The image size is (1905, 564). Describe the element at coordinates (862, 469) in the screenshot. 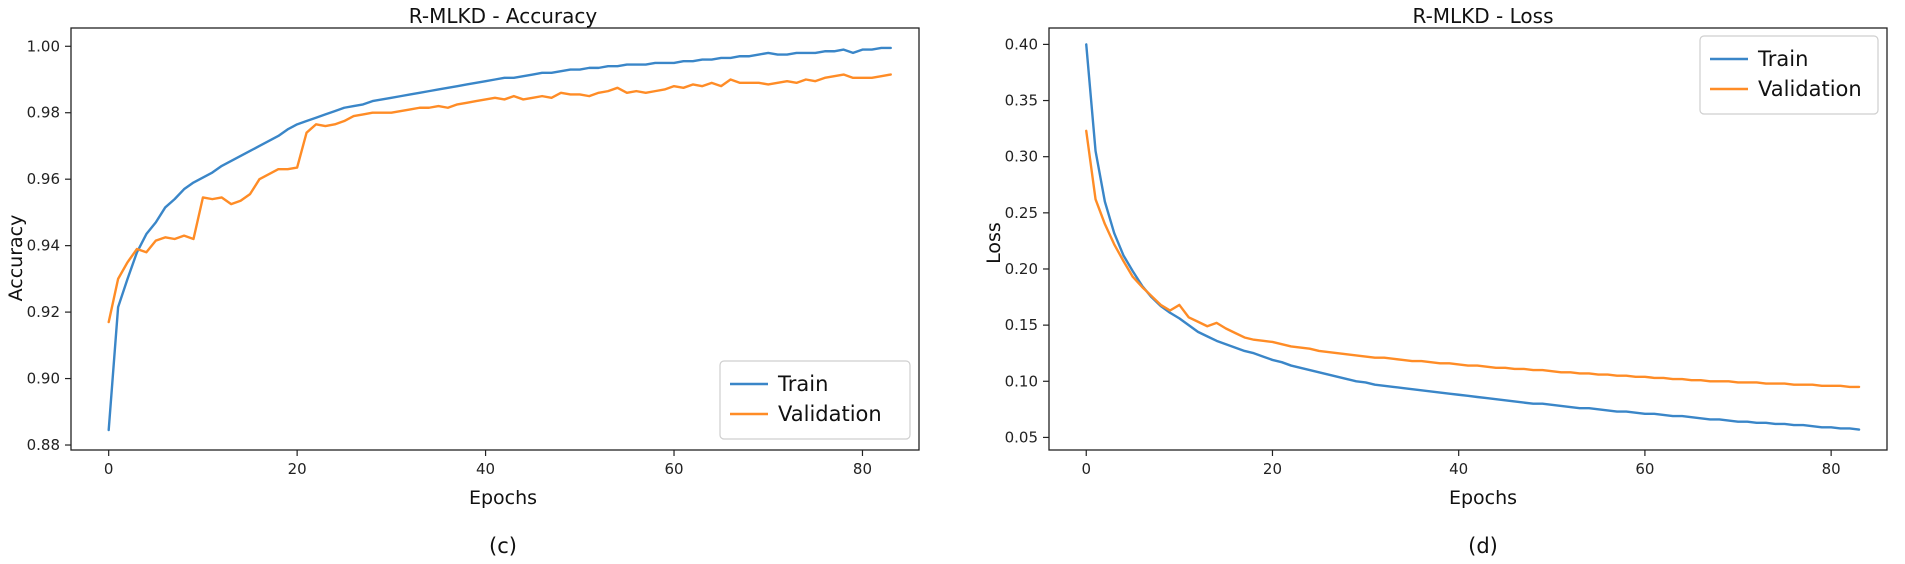

I see `accuracy-x-tick-label: 80` at that location.